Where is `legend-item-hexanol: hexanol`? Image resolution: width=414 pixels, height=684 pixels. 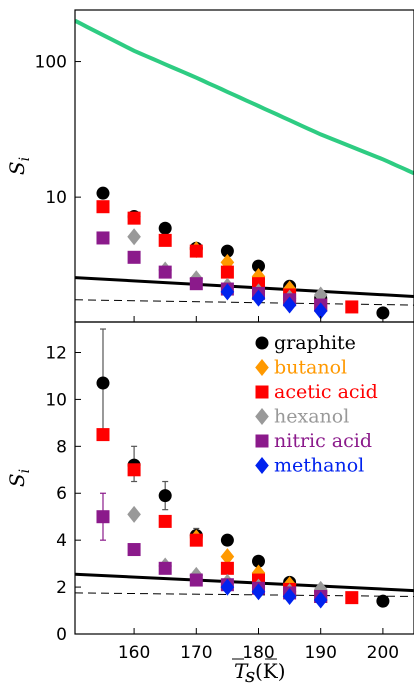 legend-item-hexanol: hexanol is located at coordinates (302, 417).